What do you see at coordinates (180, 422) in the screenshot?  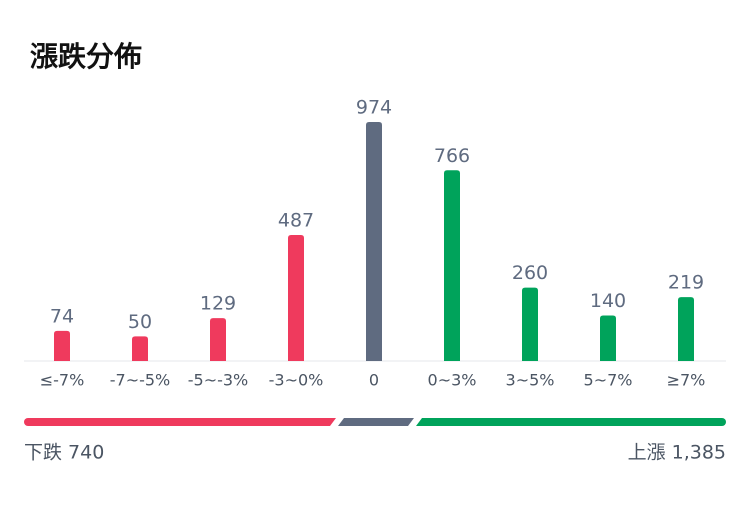 I see `down-segment` at bounding box center [180, 422].